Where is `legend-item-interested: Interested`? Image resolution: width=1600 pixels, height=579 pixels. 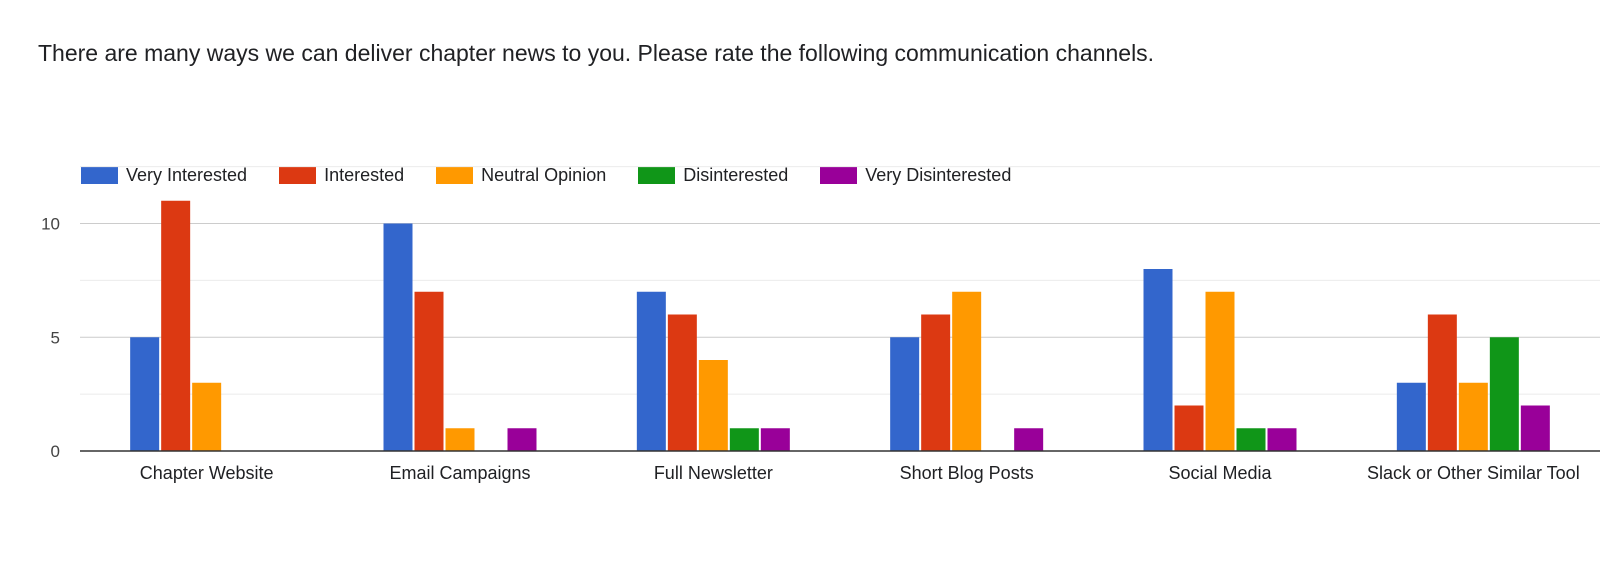 legend-item-interested: Interested is located at coordinates (341, 175).